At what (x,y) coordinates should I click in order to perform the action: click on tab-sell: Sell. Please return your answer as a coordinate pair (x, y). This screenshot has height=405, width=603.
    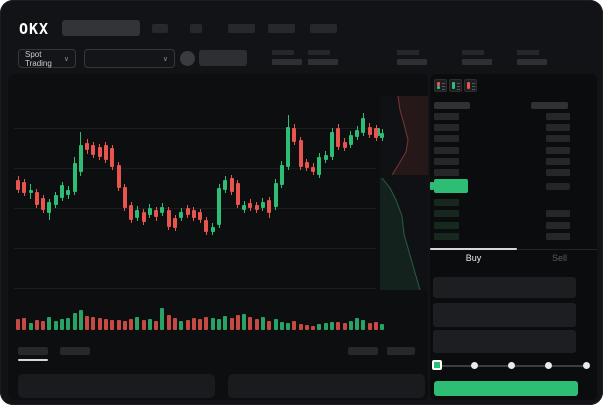
    Looking at the image, I should click on (559, 258).